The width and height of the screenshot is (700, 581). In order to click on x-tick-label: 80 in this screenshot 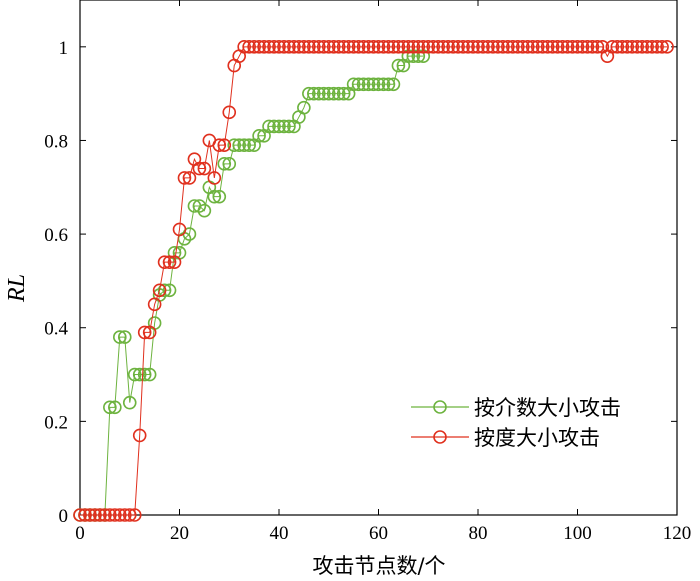, I will do `click(478, 533)`.